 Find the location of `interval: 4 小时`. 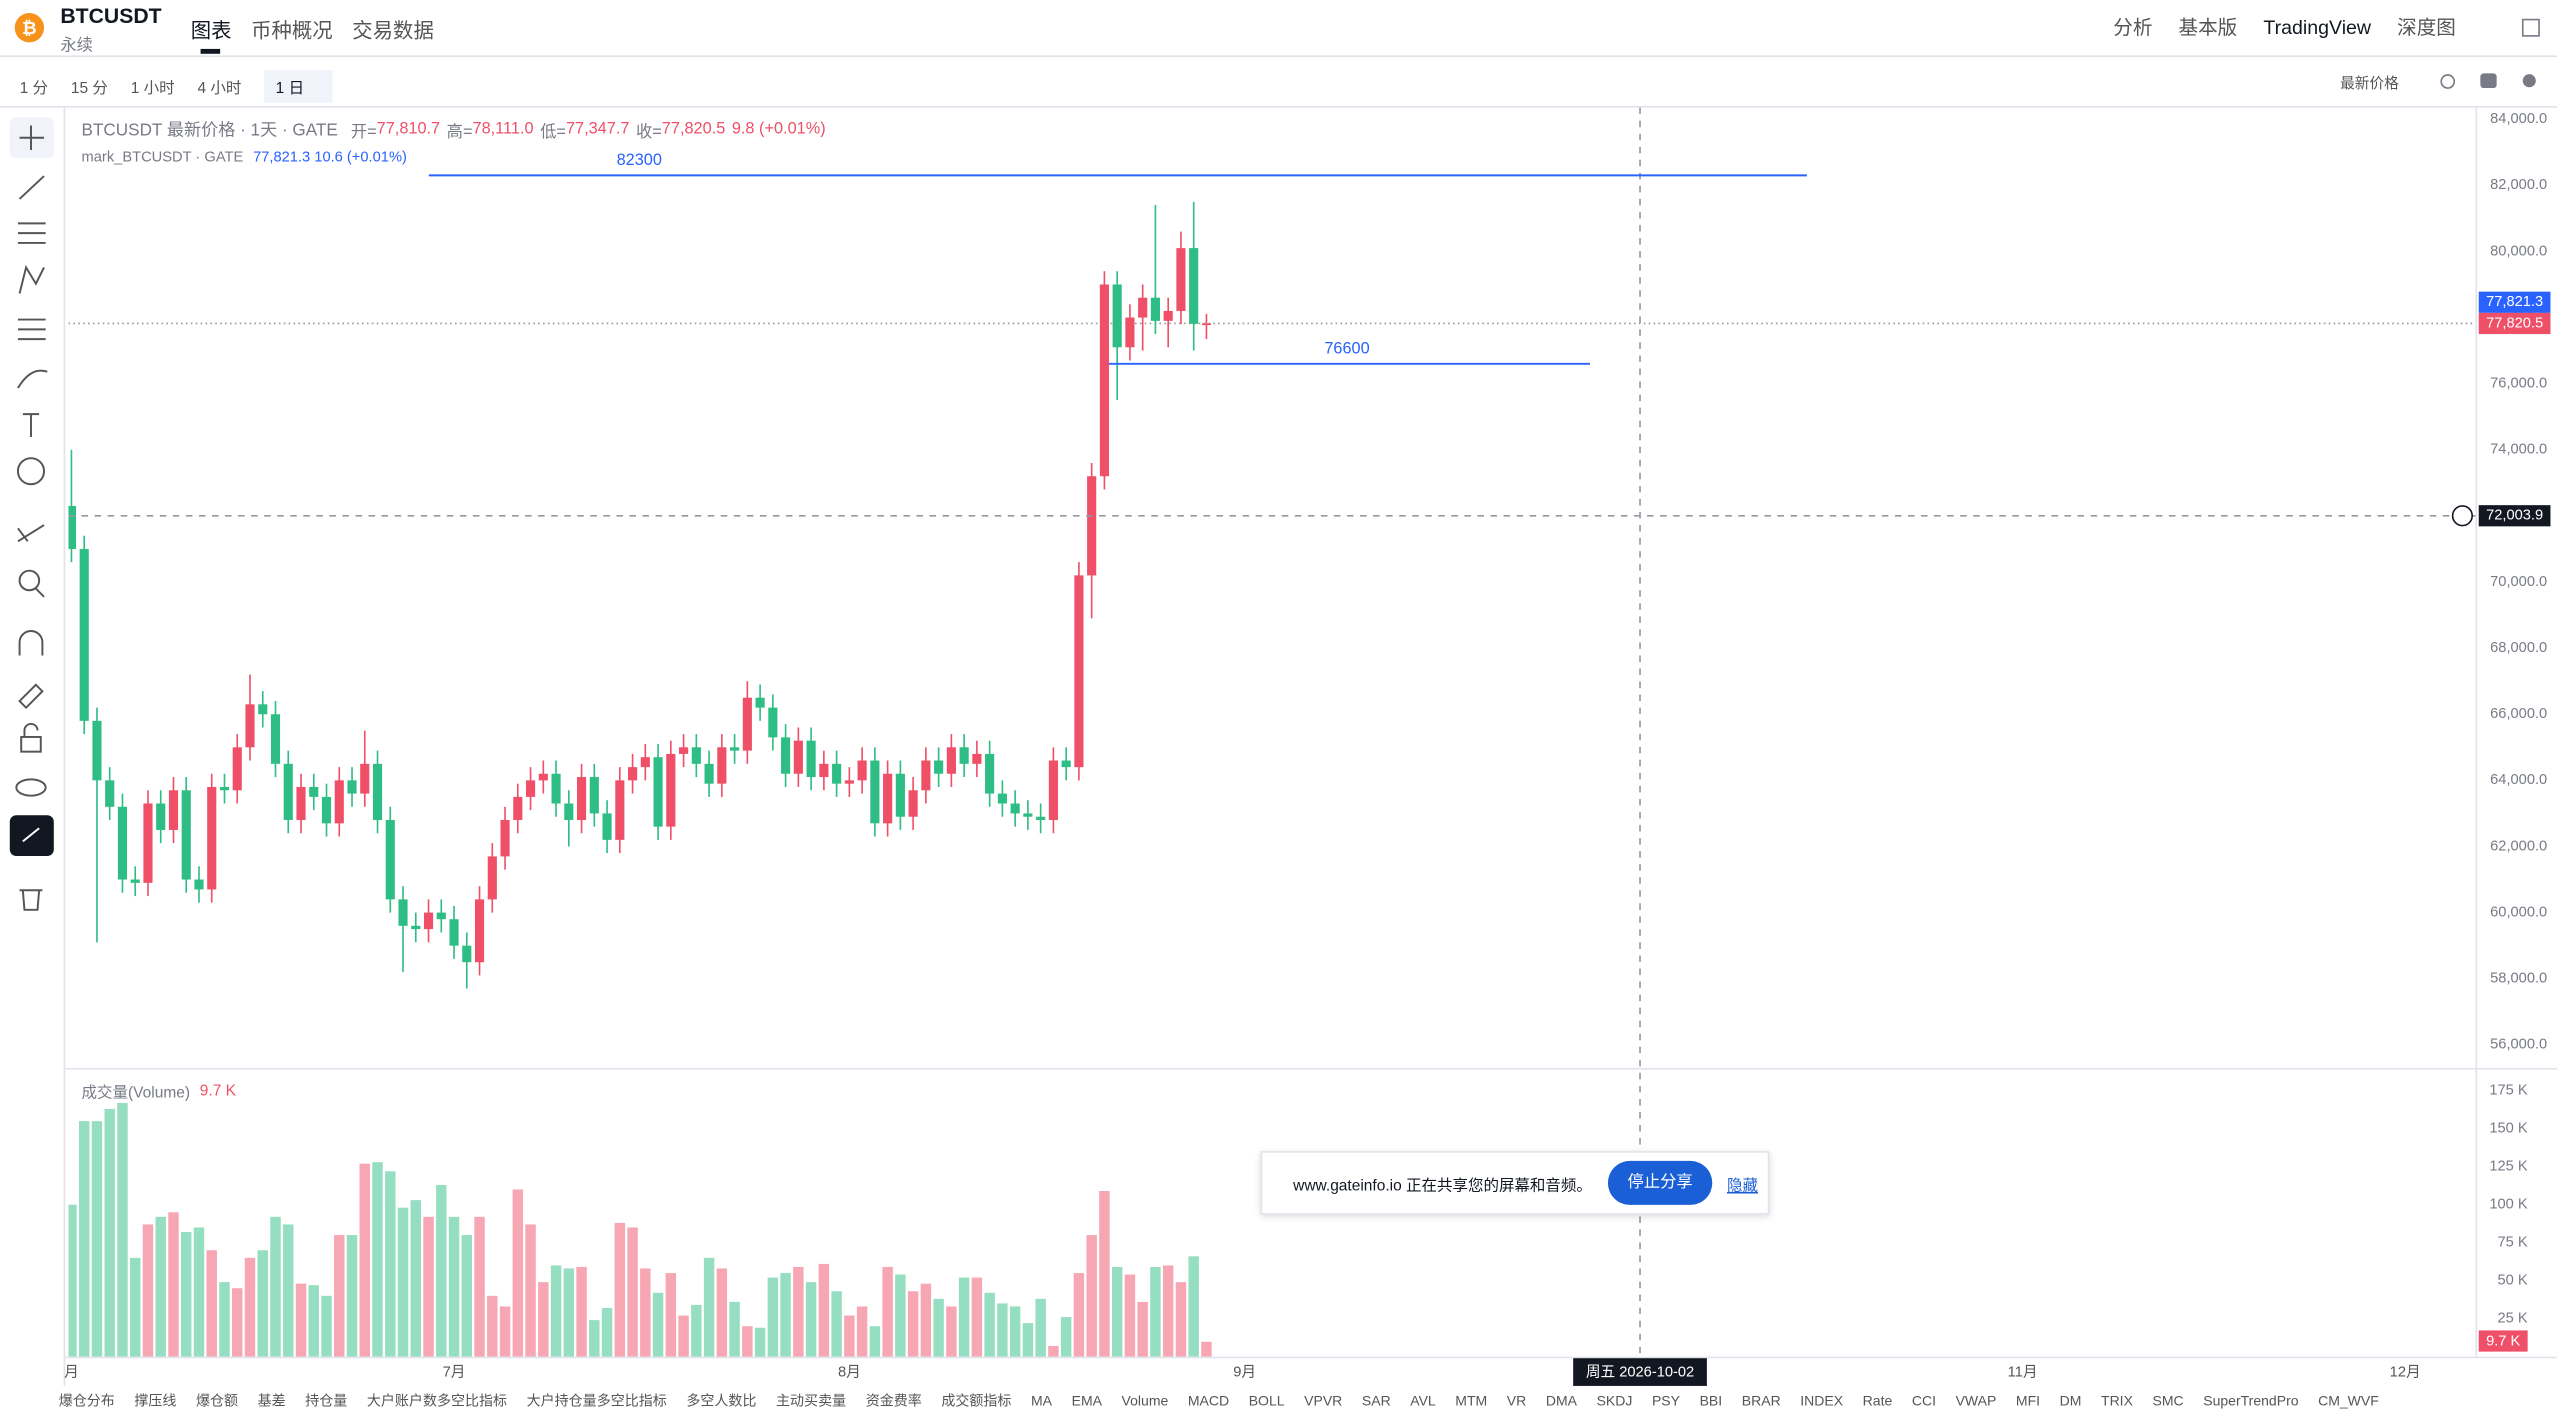

interval: 4 小时 is located at coordinates (219, 88).